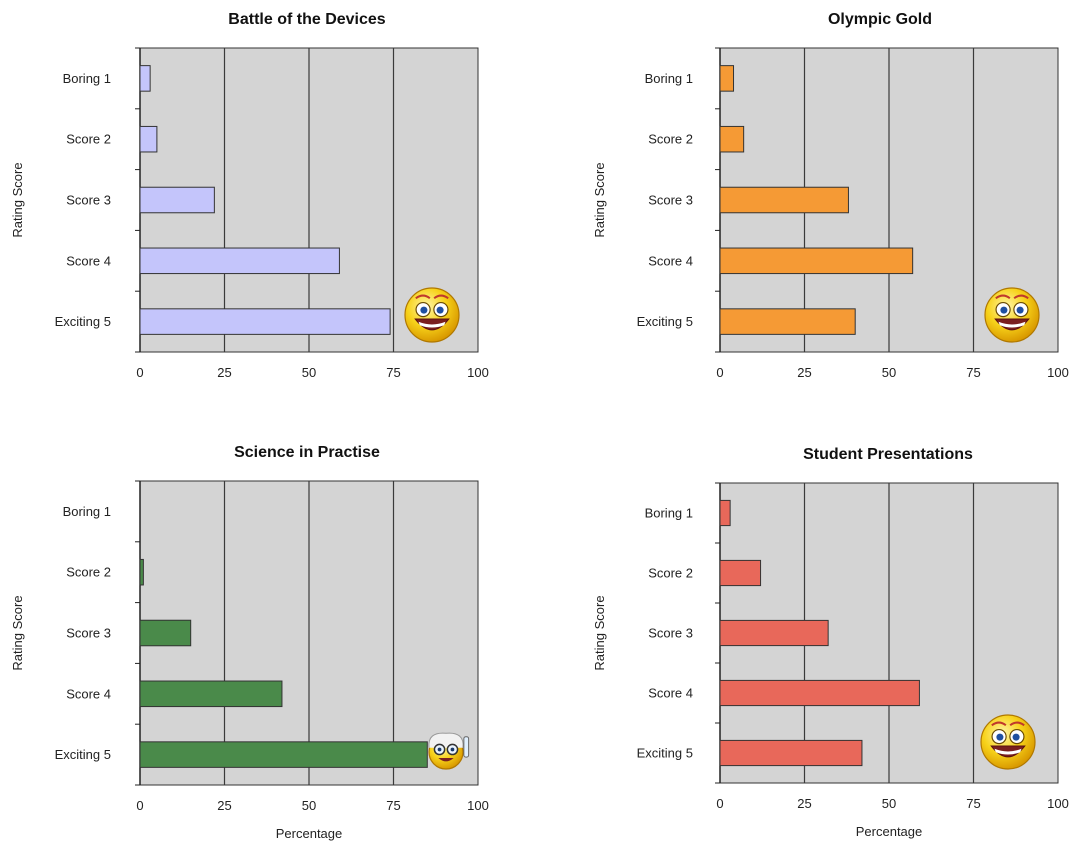 The height and width of the screenshot is (845, 1069). I want to click on scientist-smiley-icon, so click(449, 751).